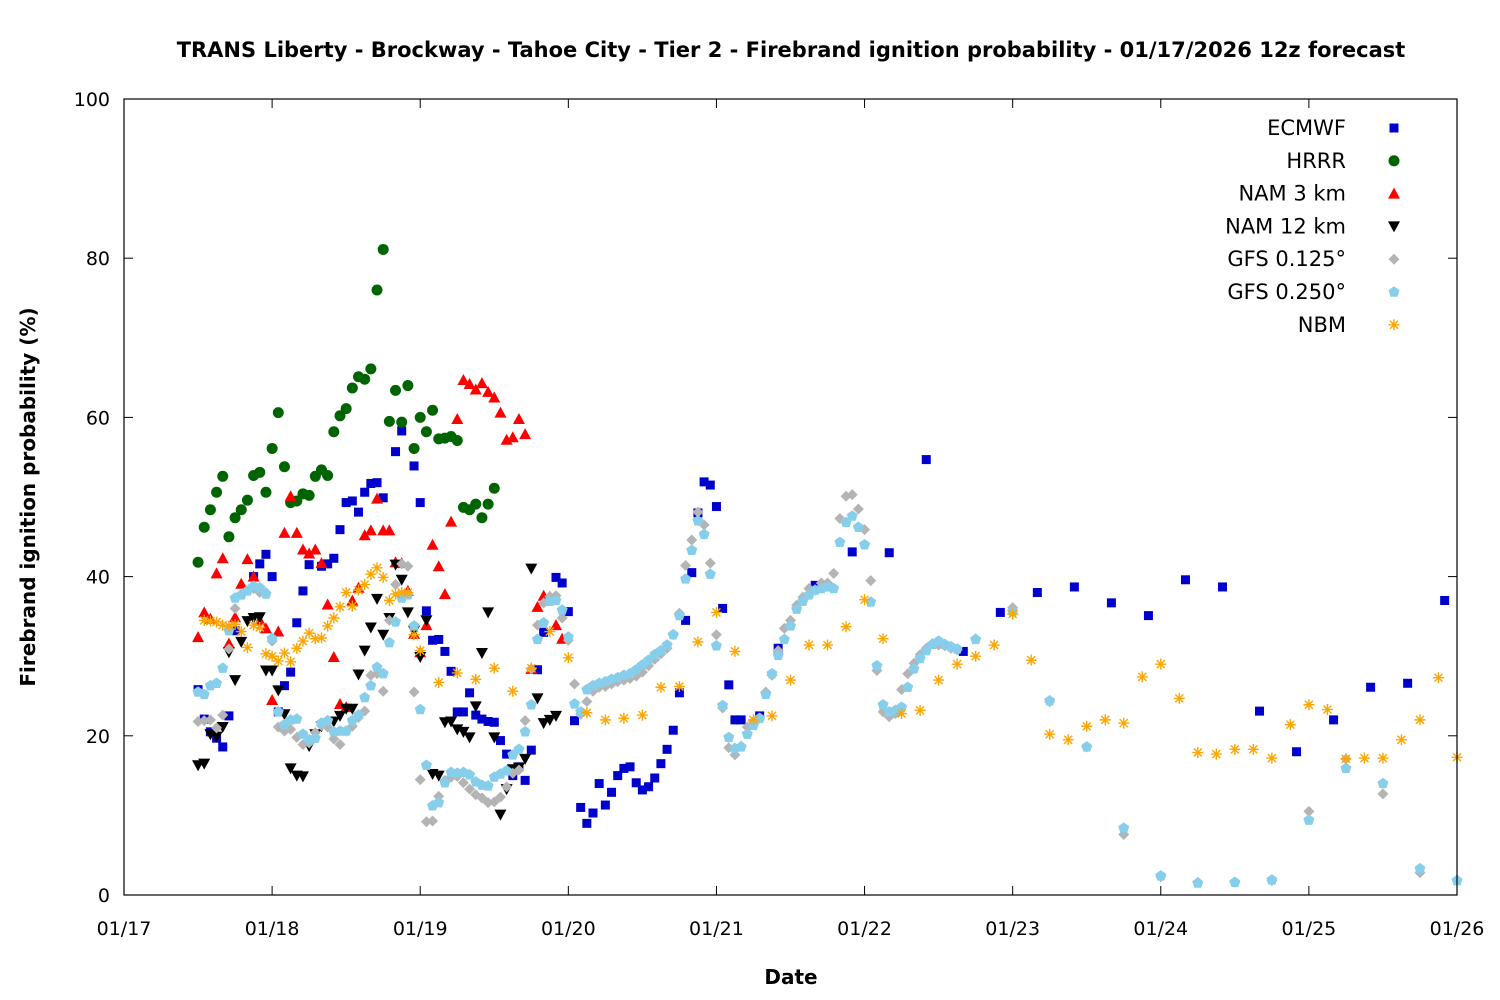  I want to click on y-tick-label: 40, so click(98, 578).